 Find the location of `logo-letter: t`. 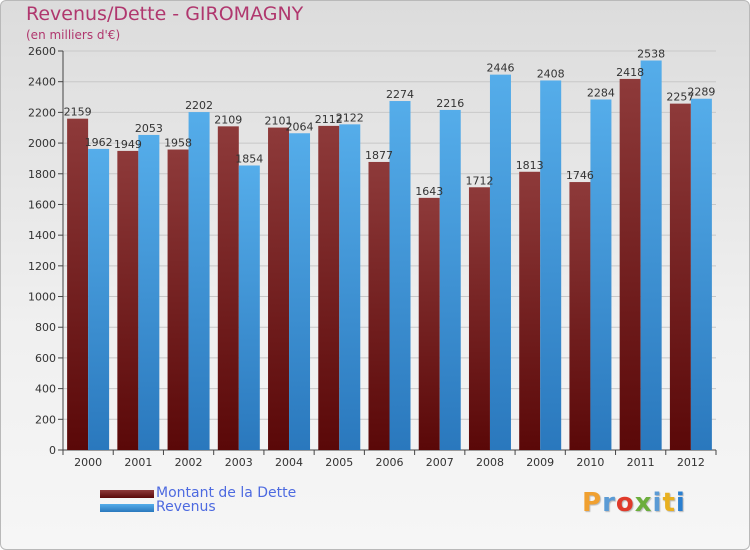

logo-letter: t is located at coordinates (669, 503).